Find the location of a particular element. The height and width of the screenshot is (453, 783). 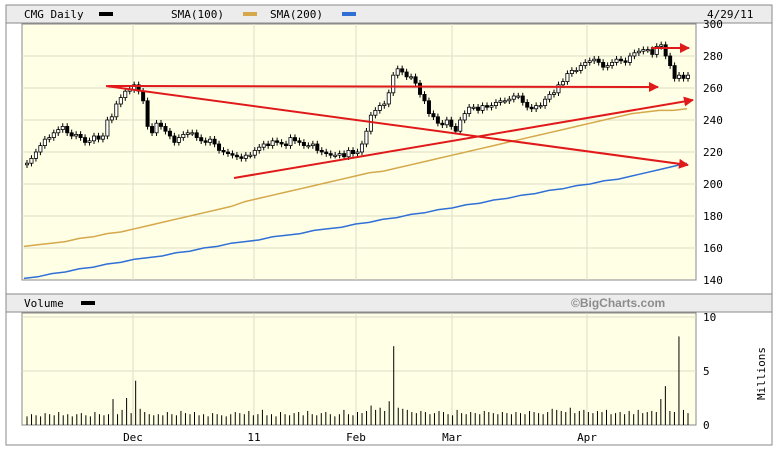

x-tick-label: Apr is located at coordinates (587, 437).